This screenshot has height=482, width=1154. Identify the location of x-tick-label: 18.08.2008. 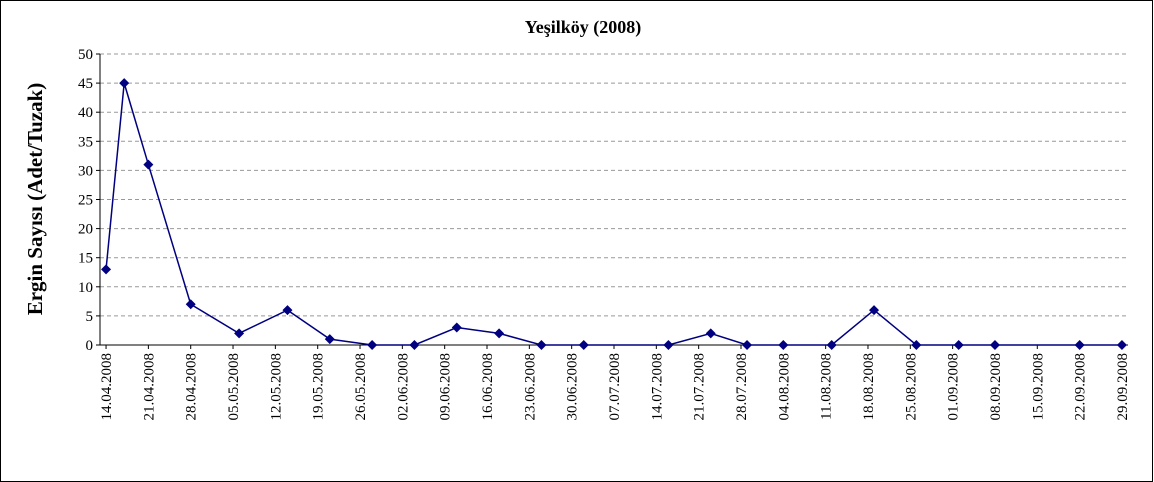
(869, 387).